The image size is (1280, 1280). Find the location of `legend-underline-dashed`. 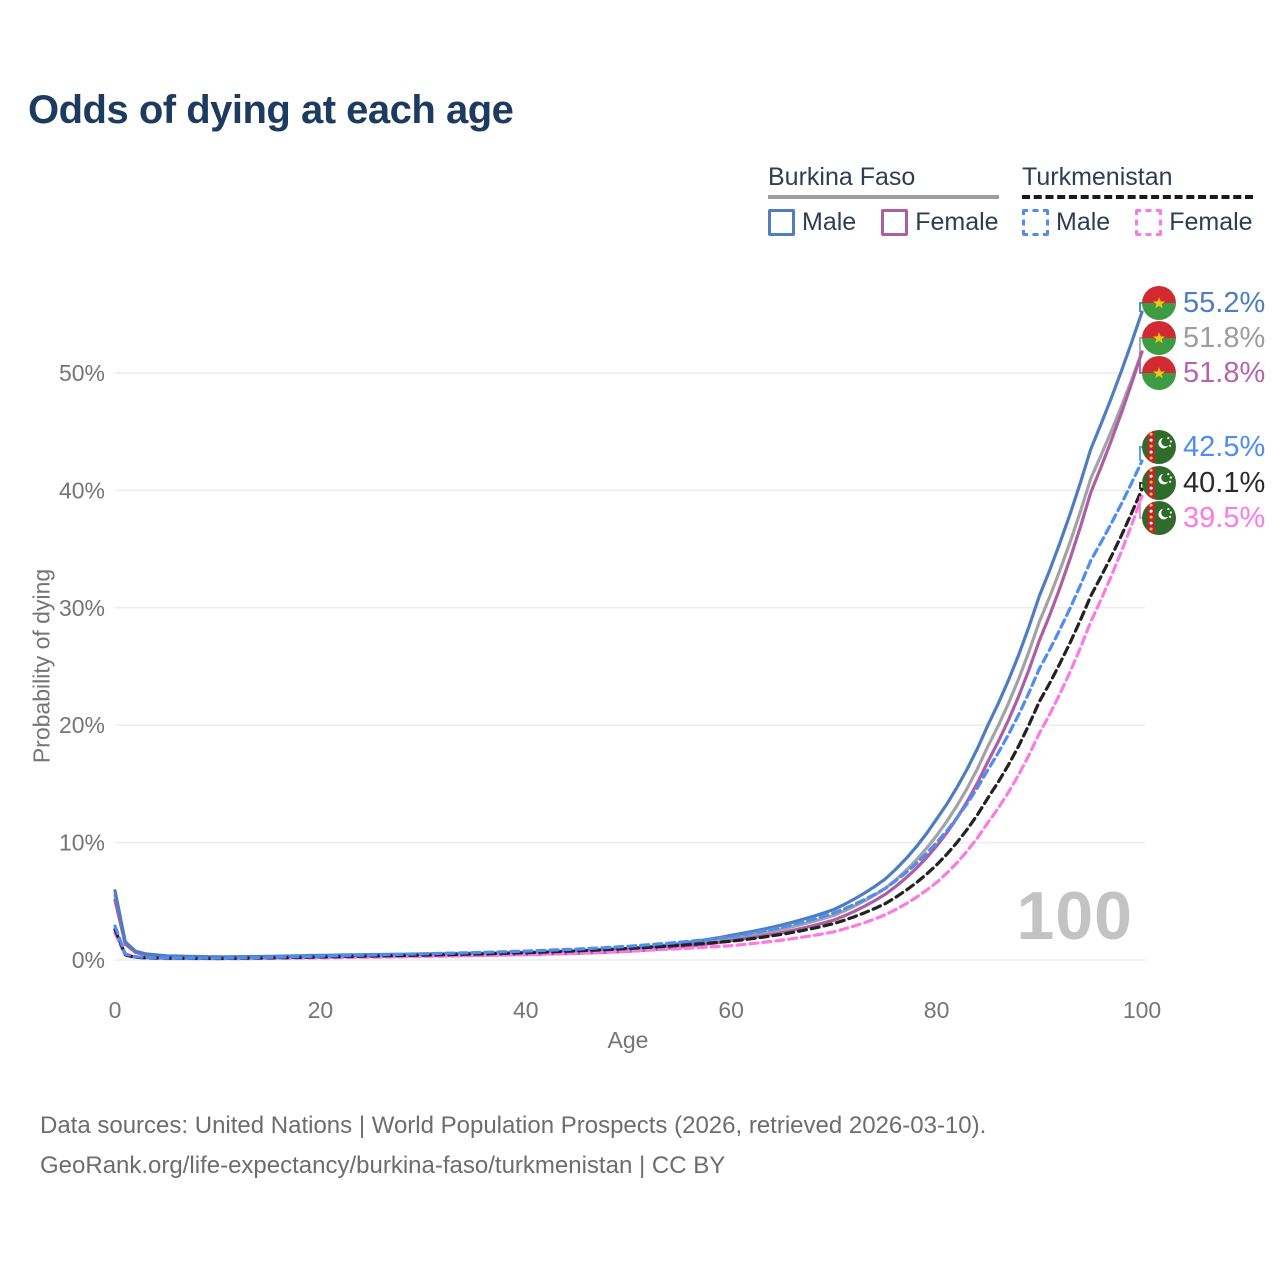

legend-underline-dashed is located at coordinates (1137, 197).